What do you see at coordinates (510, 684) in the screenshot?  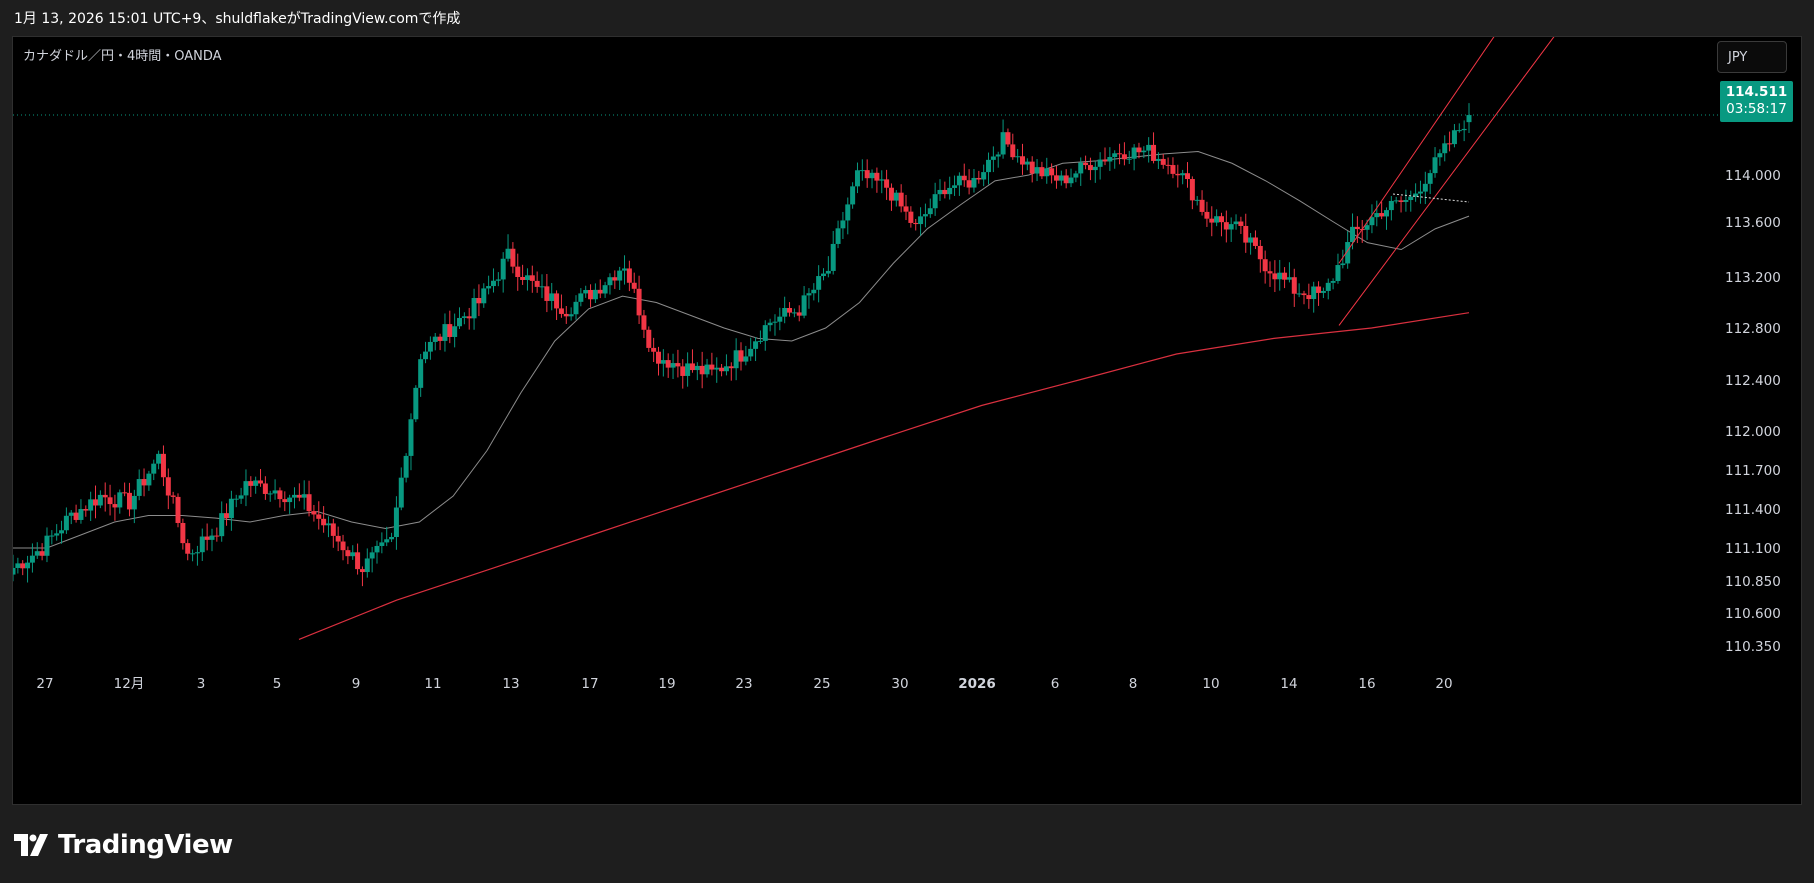 I see `x-tick-label: 13` at bounding box center [510, 684].